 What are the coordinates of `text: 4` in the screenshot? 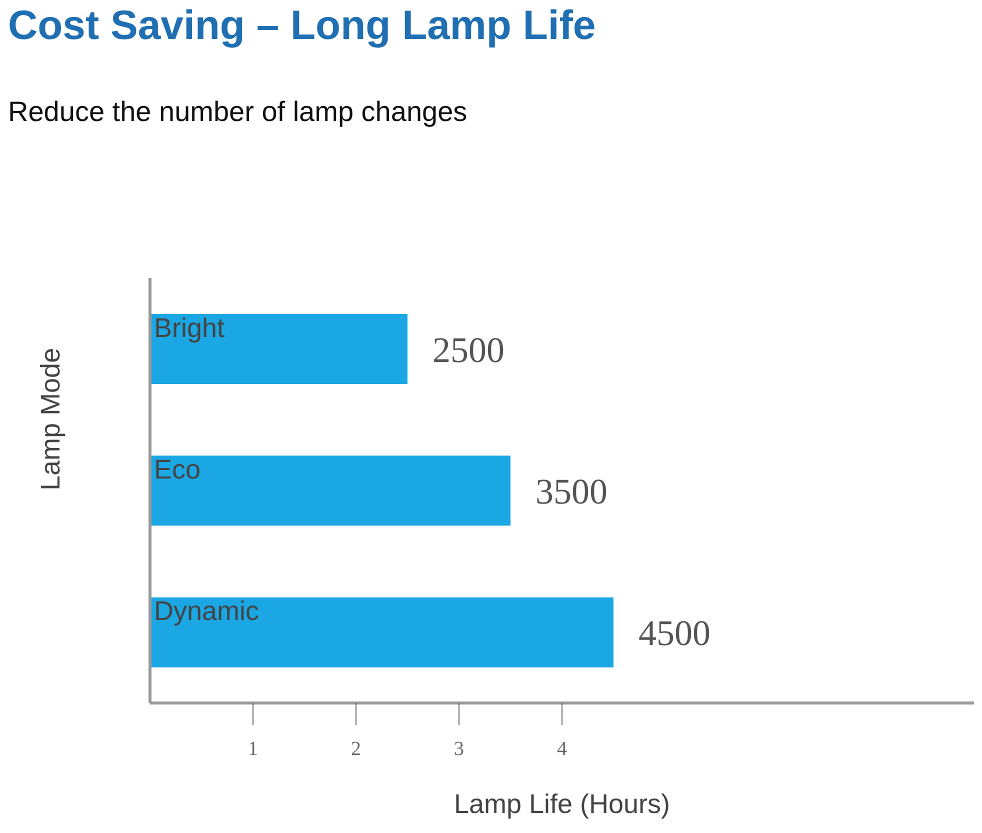 It's located at (562, 749).